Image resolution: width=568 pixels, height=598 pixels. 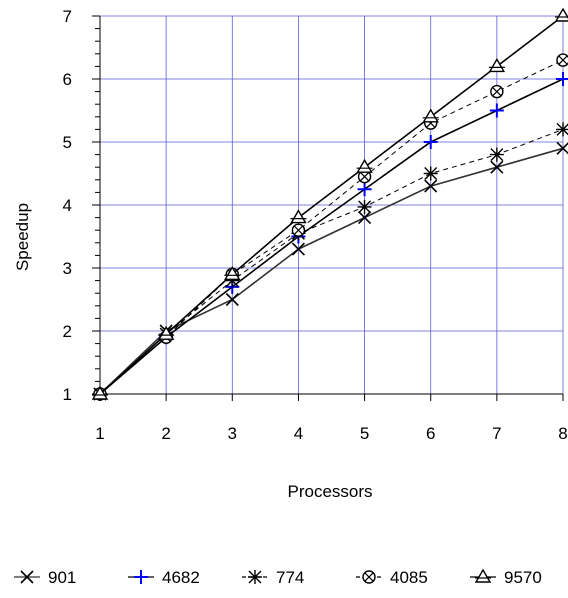 What do you see at coordinates (409, 577) in the screenshot?
I see `legend-label: 4085` at bounding box center [409, 577].